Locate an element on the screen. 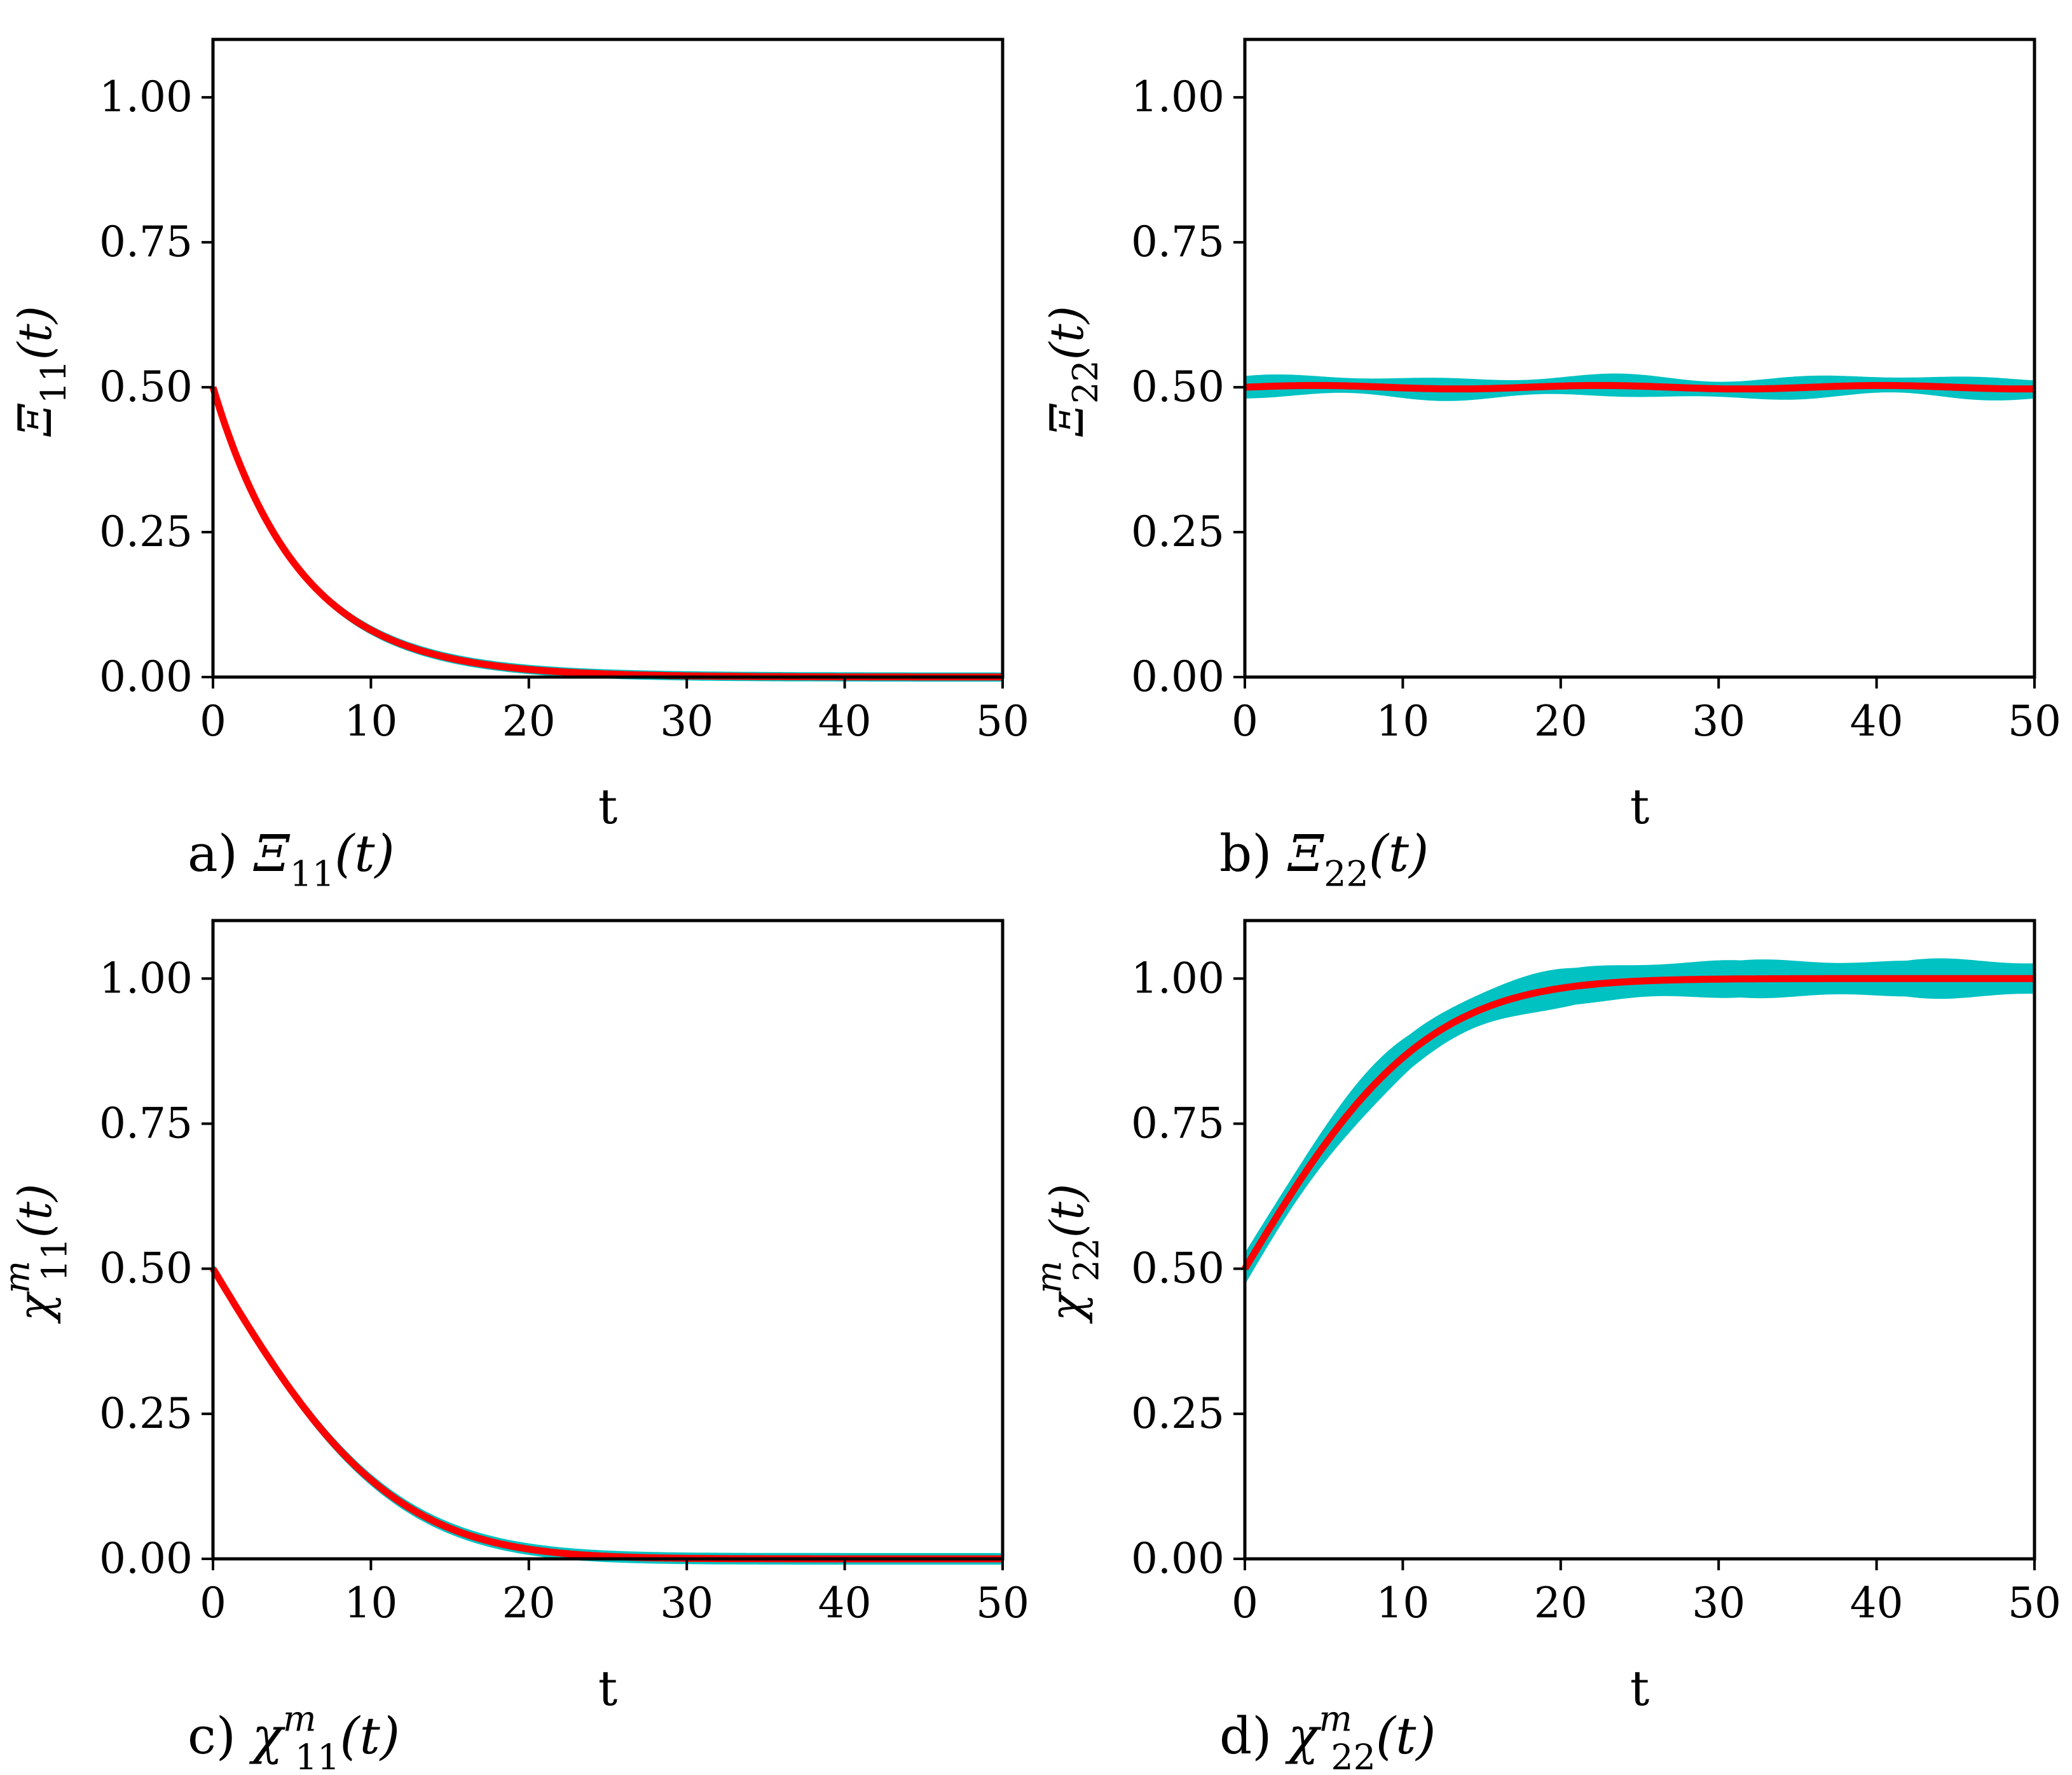 The width and height of the screenshot is (2072, 1775). panel-caption: b) Ξ22(t) is located at coordinates (1324, 860).